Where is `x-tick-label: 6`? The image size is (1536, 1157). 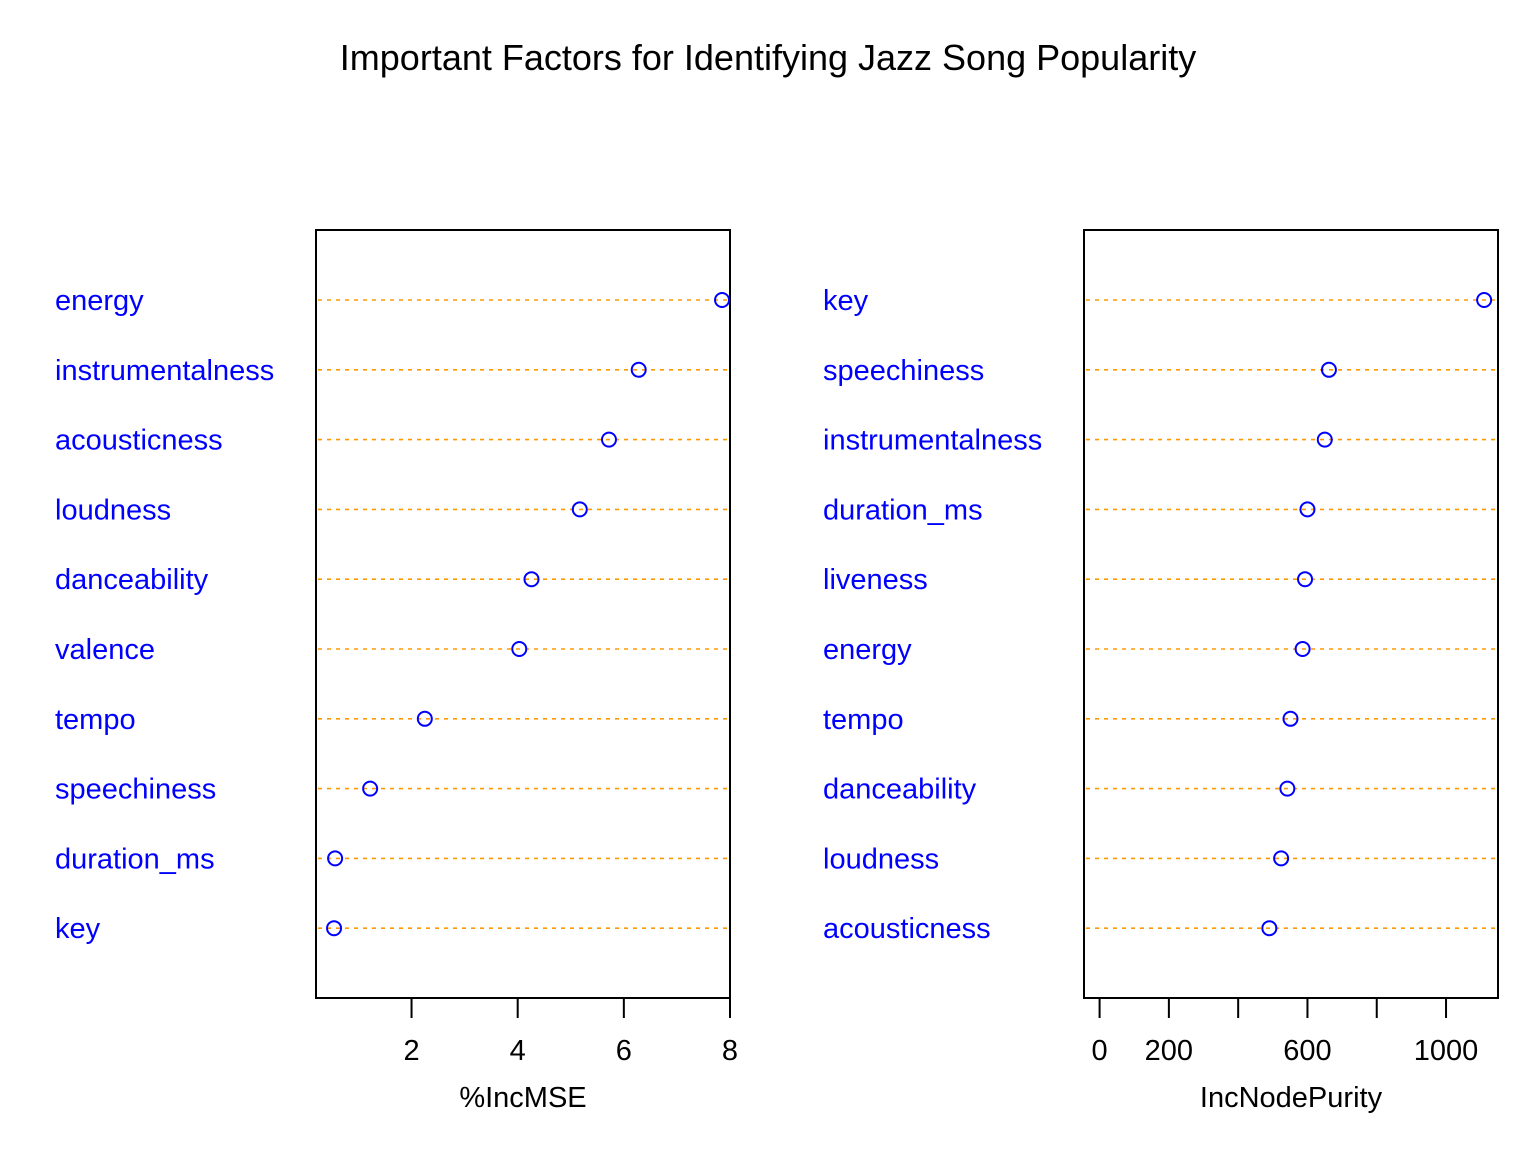 x-tick-label: 6 is located at coordinates (624, 1051).